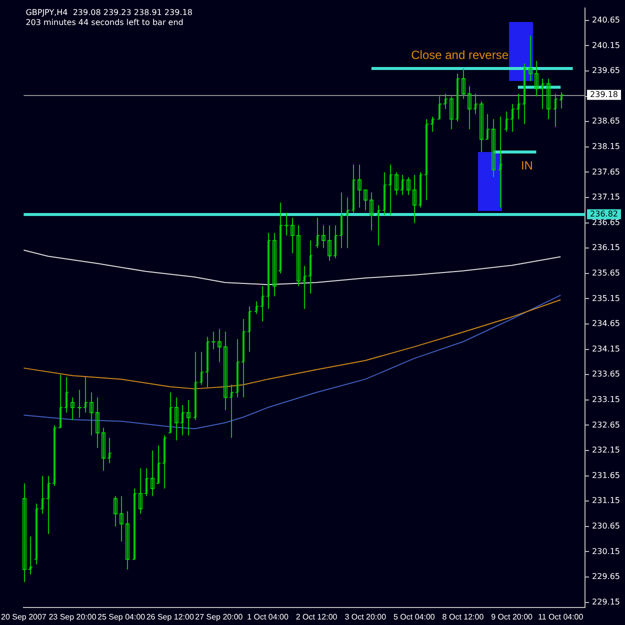 The height and width of the screenshot is (625, 625). What do you see at coordinates (606, 425) in the screenshot?
I see `y-tick-label: 232.65` at bounding box center [606, 425].